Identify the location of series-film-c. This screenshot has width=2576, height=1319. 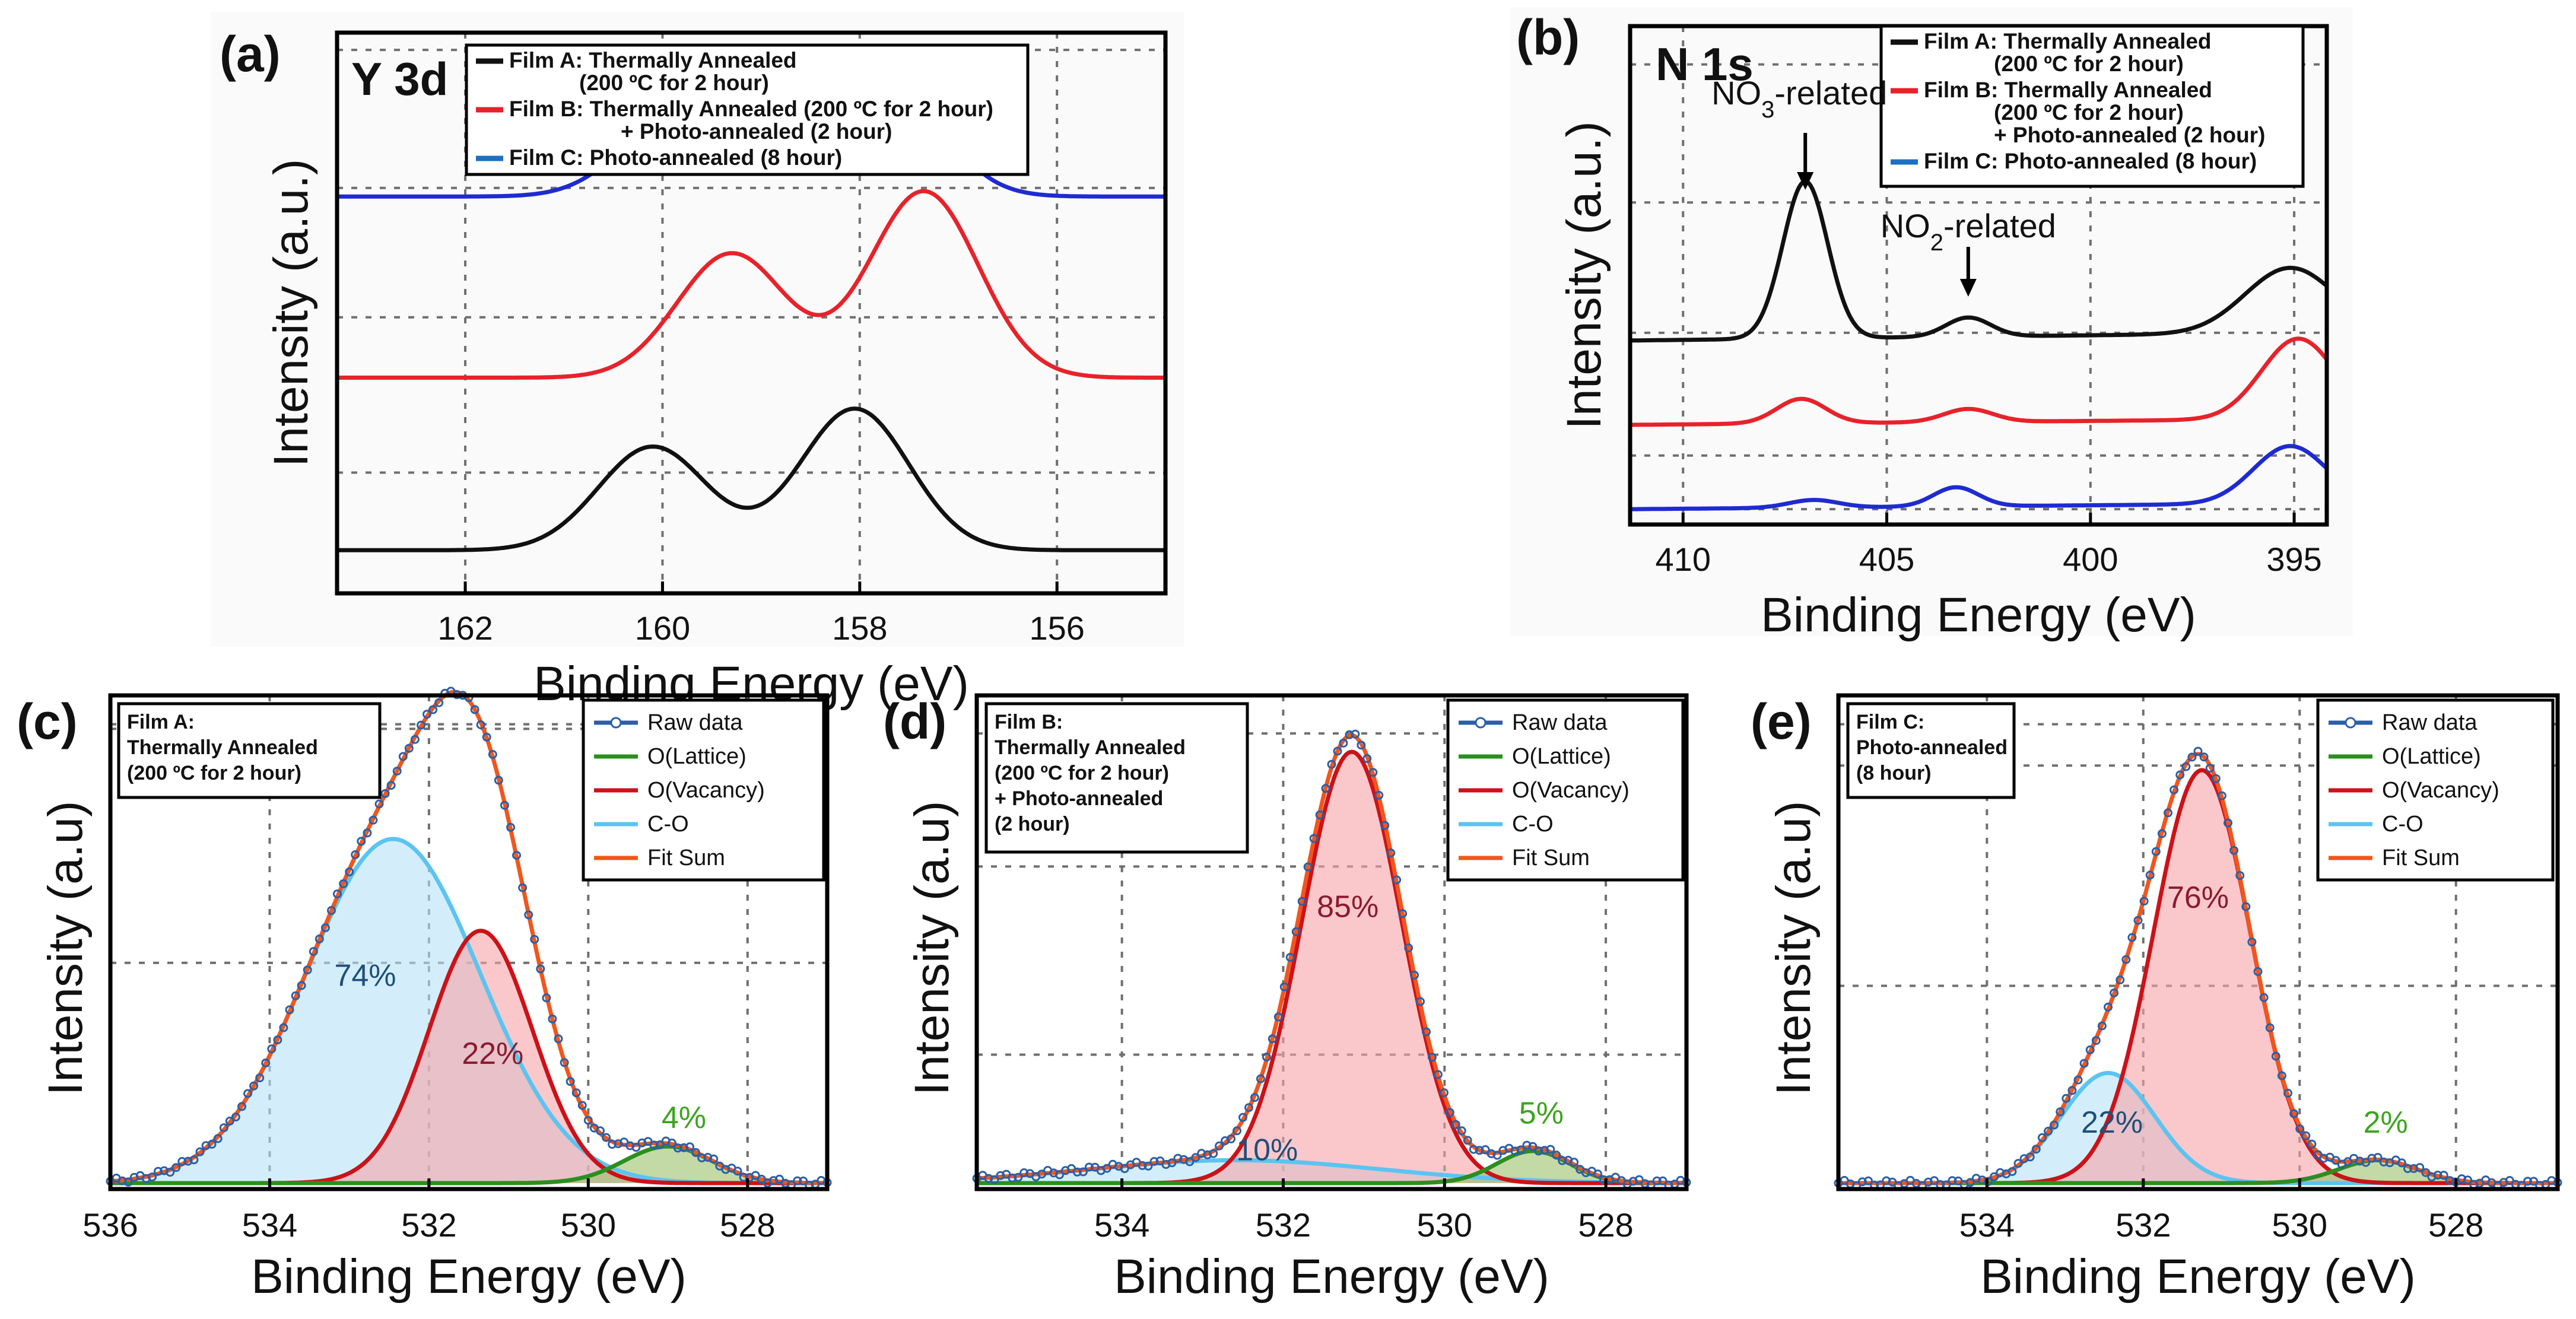
(1979, 478).